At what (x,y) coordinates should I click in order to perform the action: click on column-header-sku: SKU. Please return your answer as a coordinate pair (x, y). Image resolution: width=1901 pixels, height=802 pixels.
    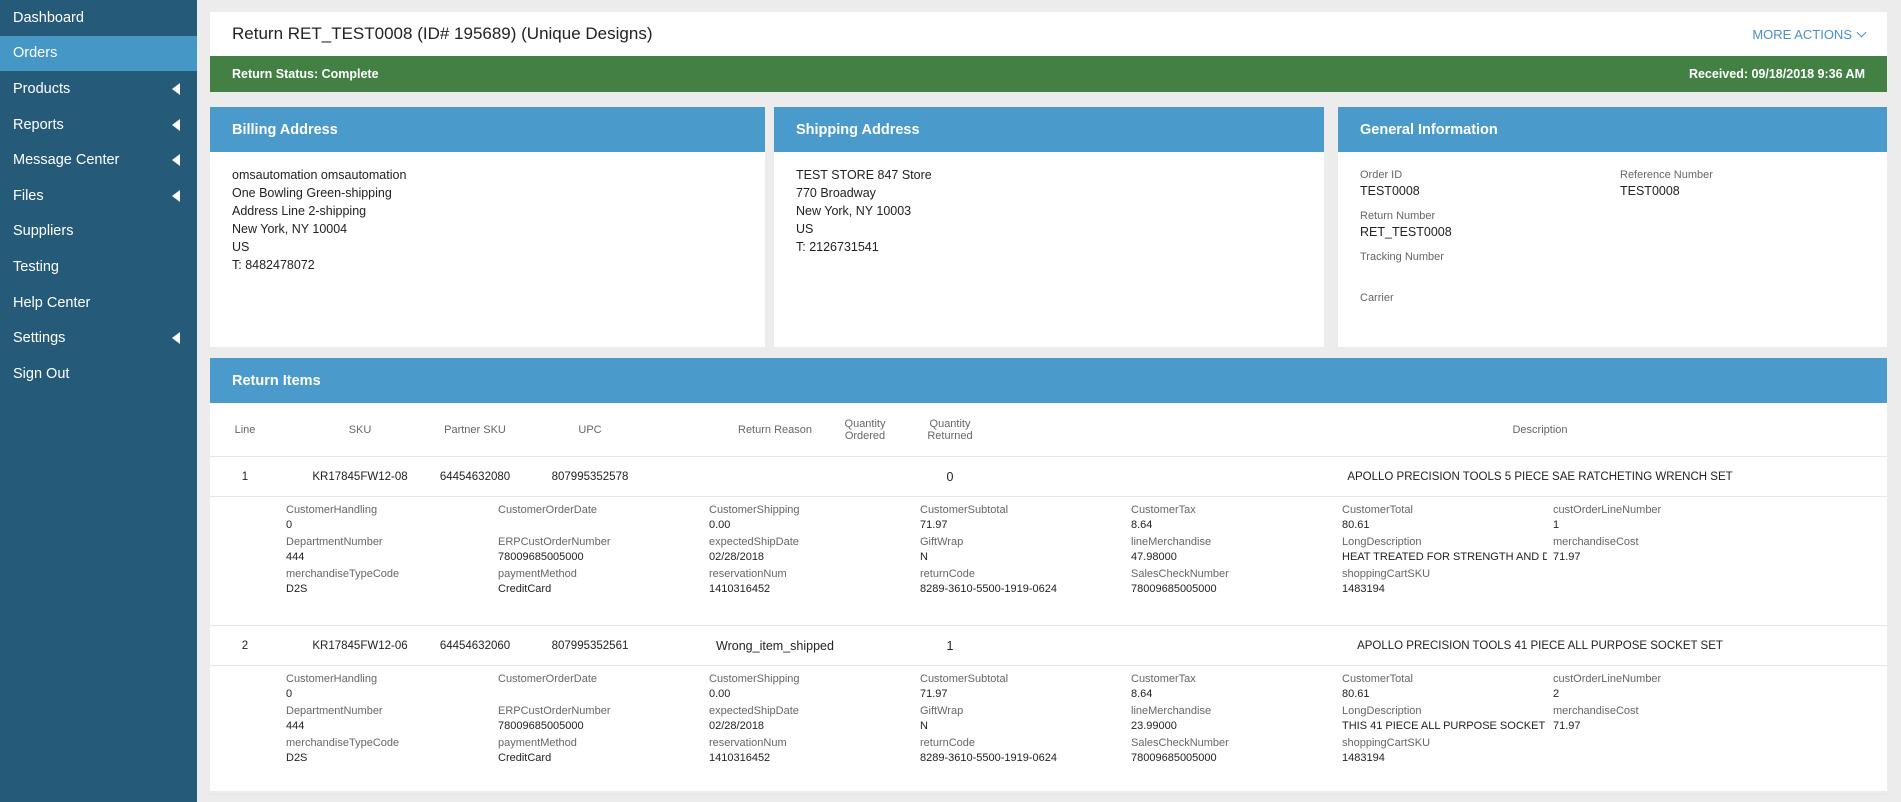
    Looking at the image, I should click on (360, 430).